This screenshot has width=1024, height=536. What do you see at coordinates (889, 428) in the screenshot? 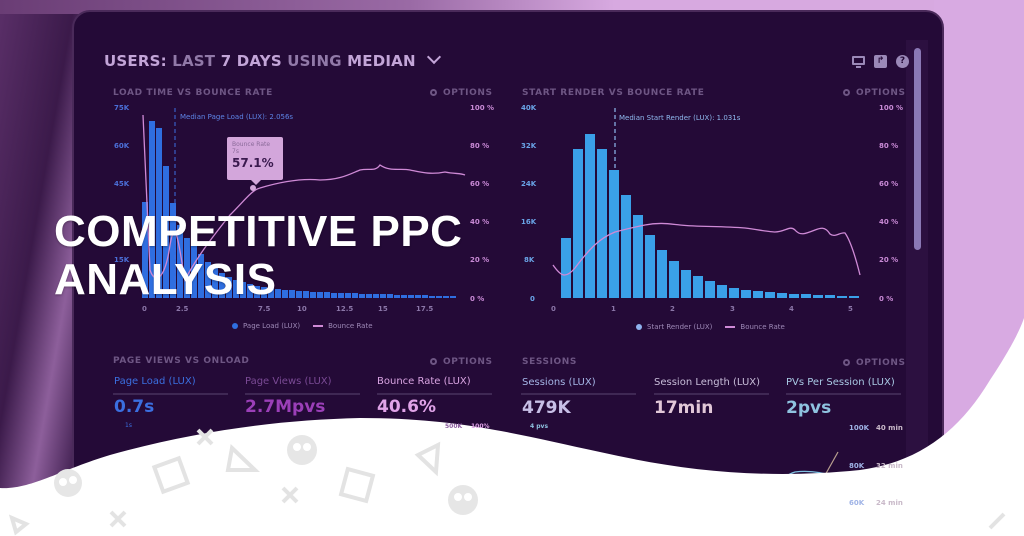
I see `y2-tick: 40 min` at bounding box center [889, 428].